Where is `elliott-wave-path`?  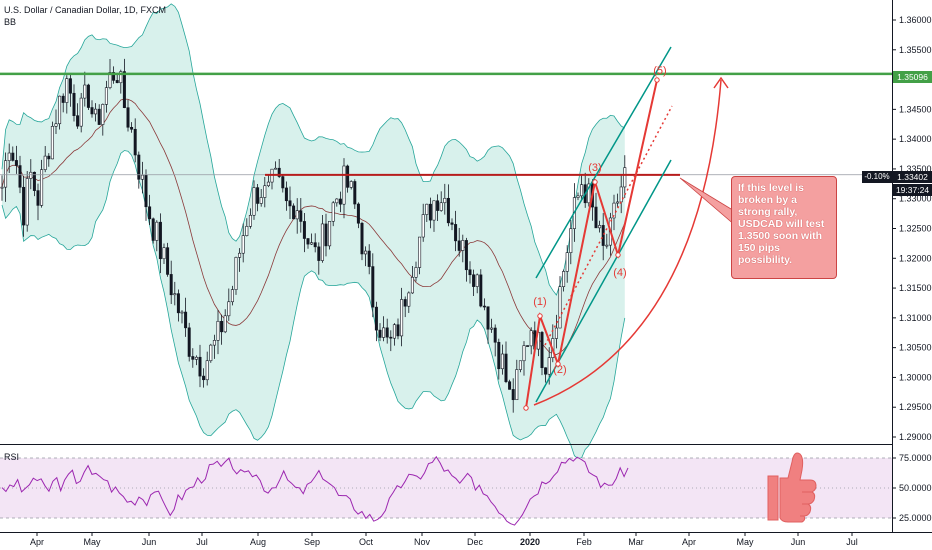 elliott-wave-path is located at coordinates (591, 244).